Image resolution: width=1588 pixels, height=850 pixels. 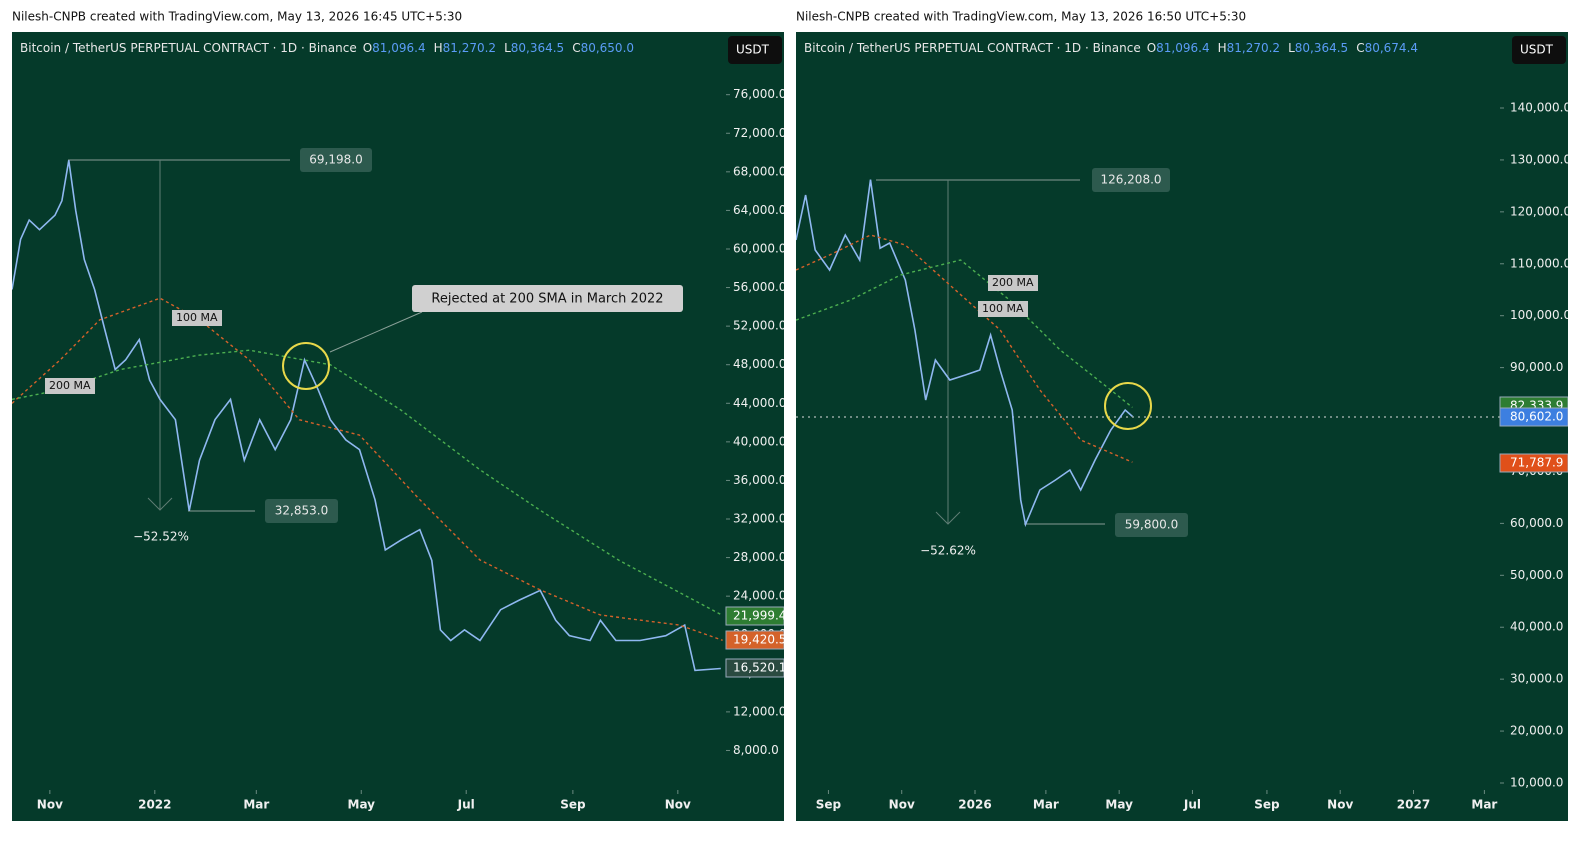 What do you see at coordinates (948, 551) in the screenshot?
I see `change-label: −52.62%` at bounding box center [948, 551].